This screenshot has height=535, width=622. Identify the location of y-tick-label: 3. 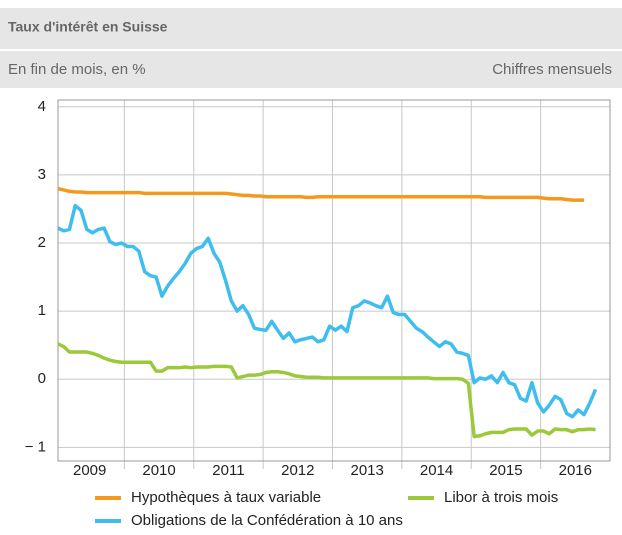
(42, 174).